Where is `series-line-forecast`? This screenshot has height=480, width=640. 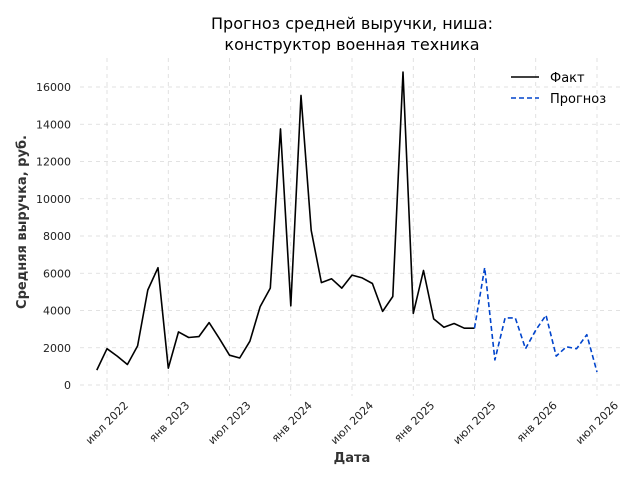 series-line-forecast is located at coordinates (535, 319).